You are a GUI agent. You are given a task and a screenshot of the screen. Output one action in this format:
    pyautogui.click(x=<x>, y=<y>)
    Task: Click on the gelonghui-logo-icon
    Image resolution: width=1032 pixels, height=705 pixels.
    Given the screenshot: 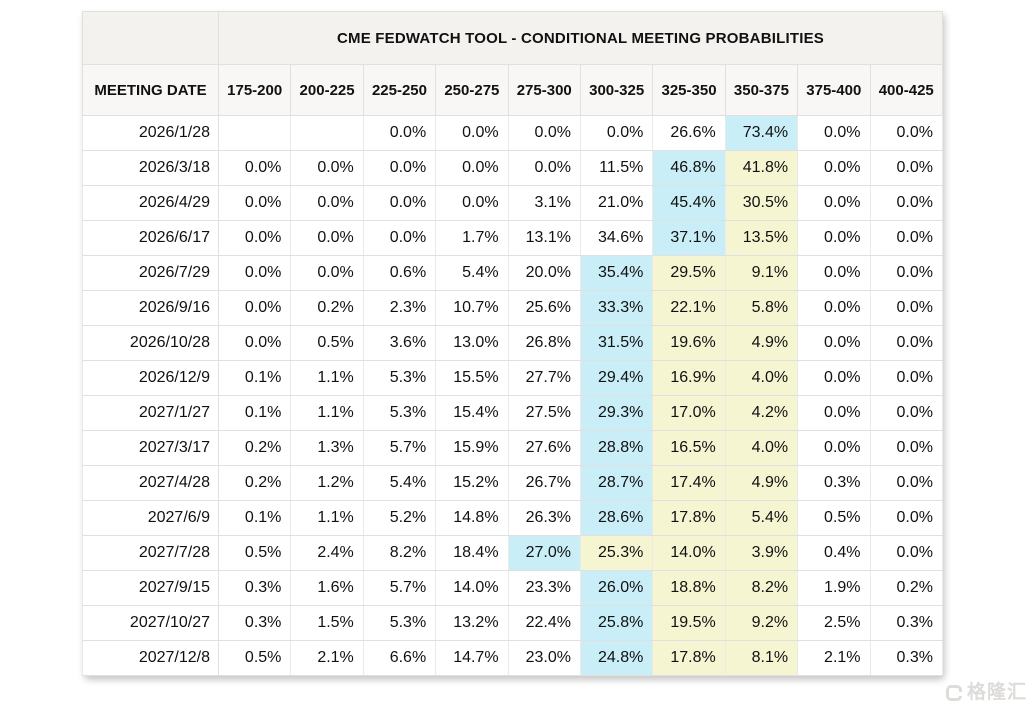 What is the action you would take?
    pyautogui.click(x=953, y=692)
    